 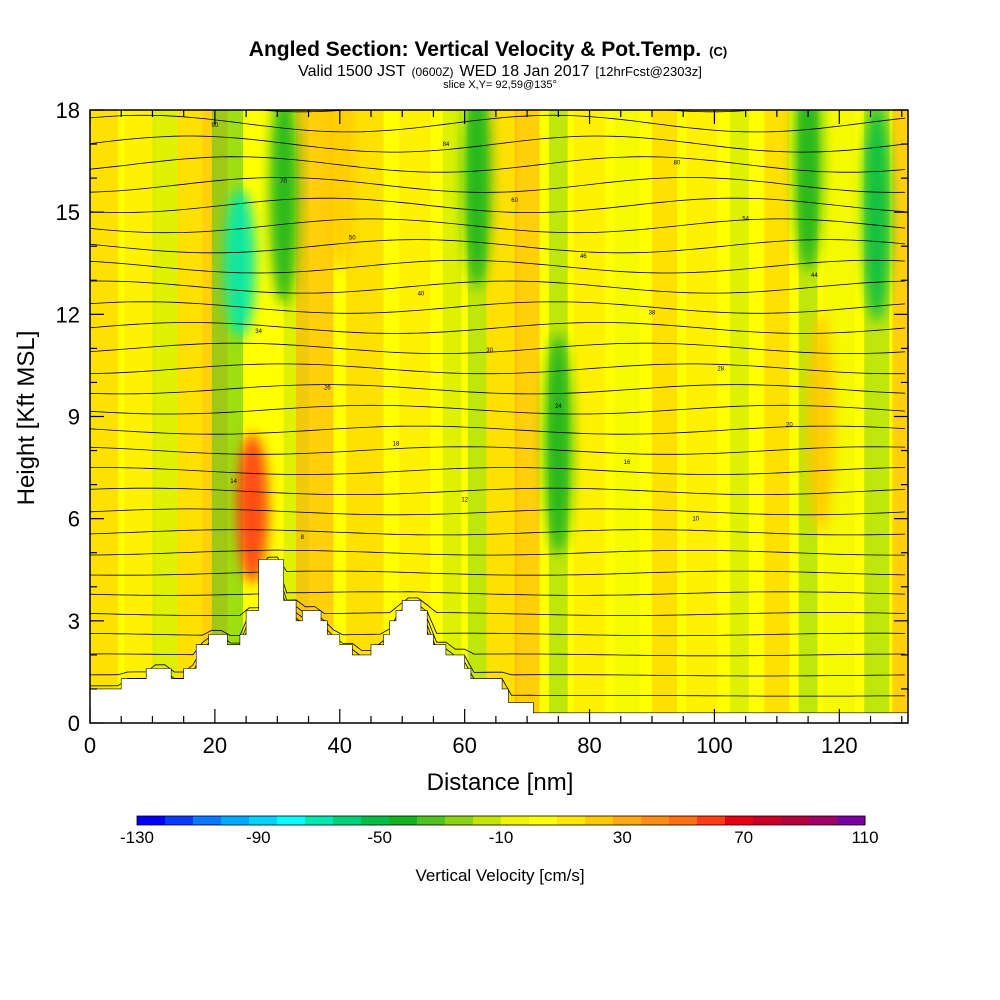 I want to click on y-axis-label: Height [Kft MSL], so click(x=26, y=418).